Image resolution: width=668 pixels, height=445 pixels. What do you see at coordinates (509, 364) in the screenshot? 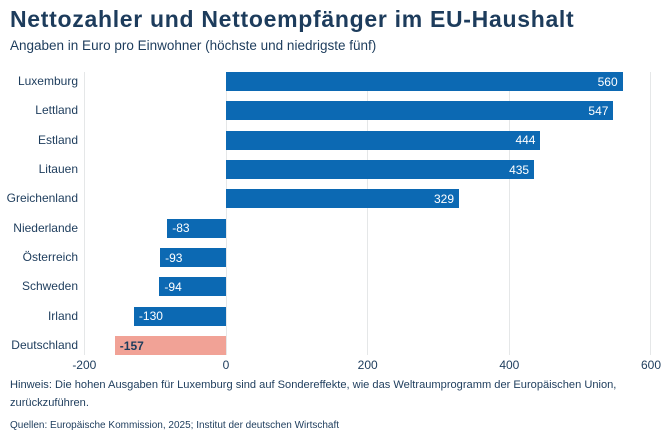
I see `x-tick-label: 400` at bounding box center [509, 364].